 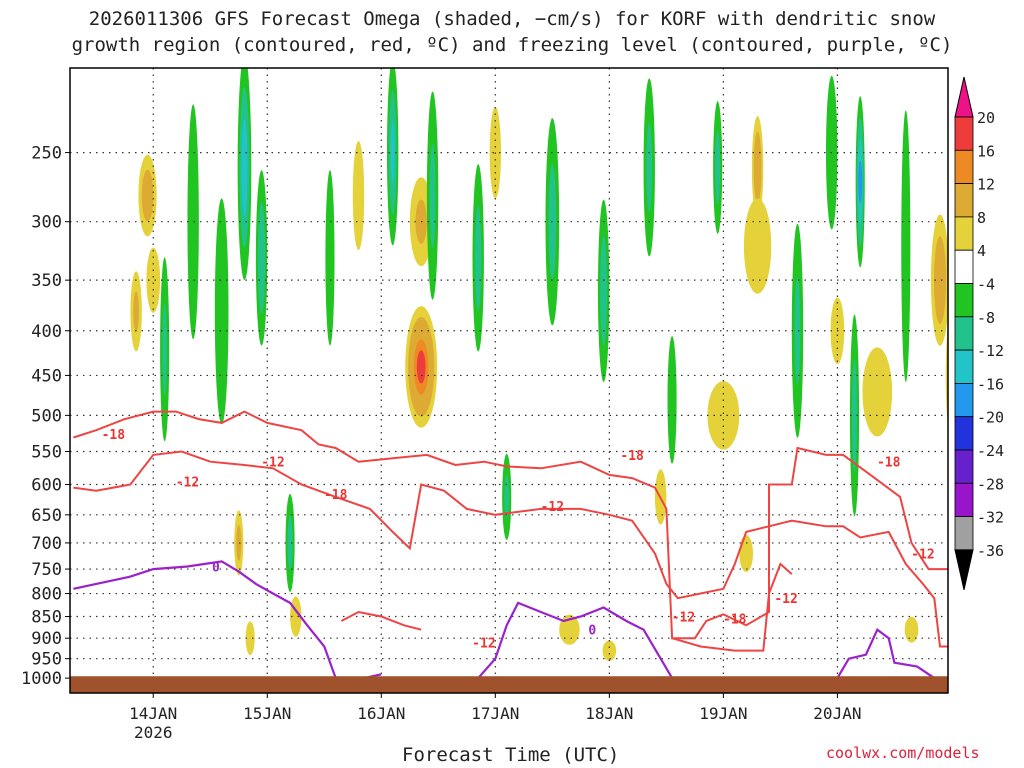 What do you see at coordinates (46, 281) in the screenshot?
I see `y-tick-label-2: 350` at bounding box center [46, 281].